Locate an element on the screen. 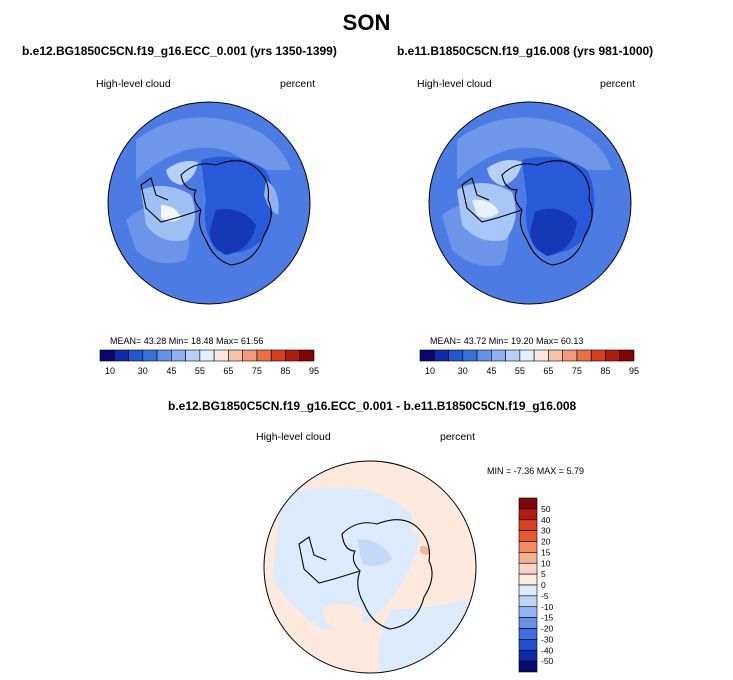  difference-variable-label: High-level cloud is located at coordinates (293, 437).